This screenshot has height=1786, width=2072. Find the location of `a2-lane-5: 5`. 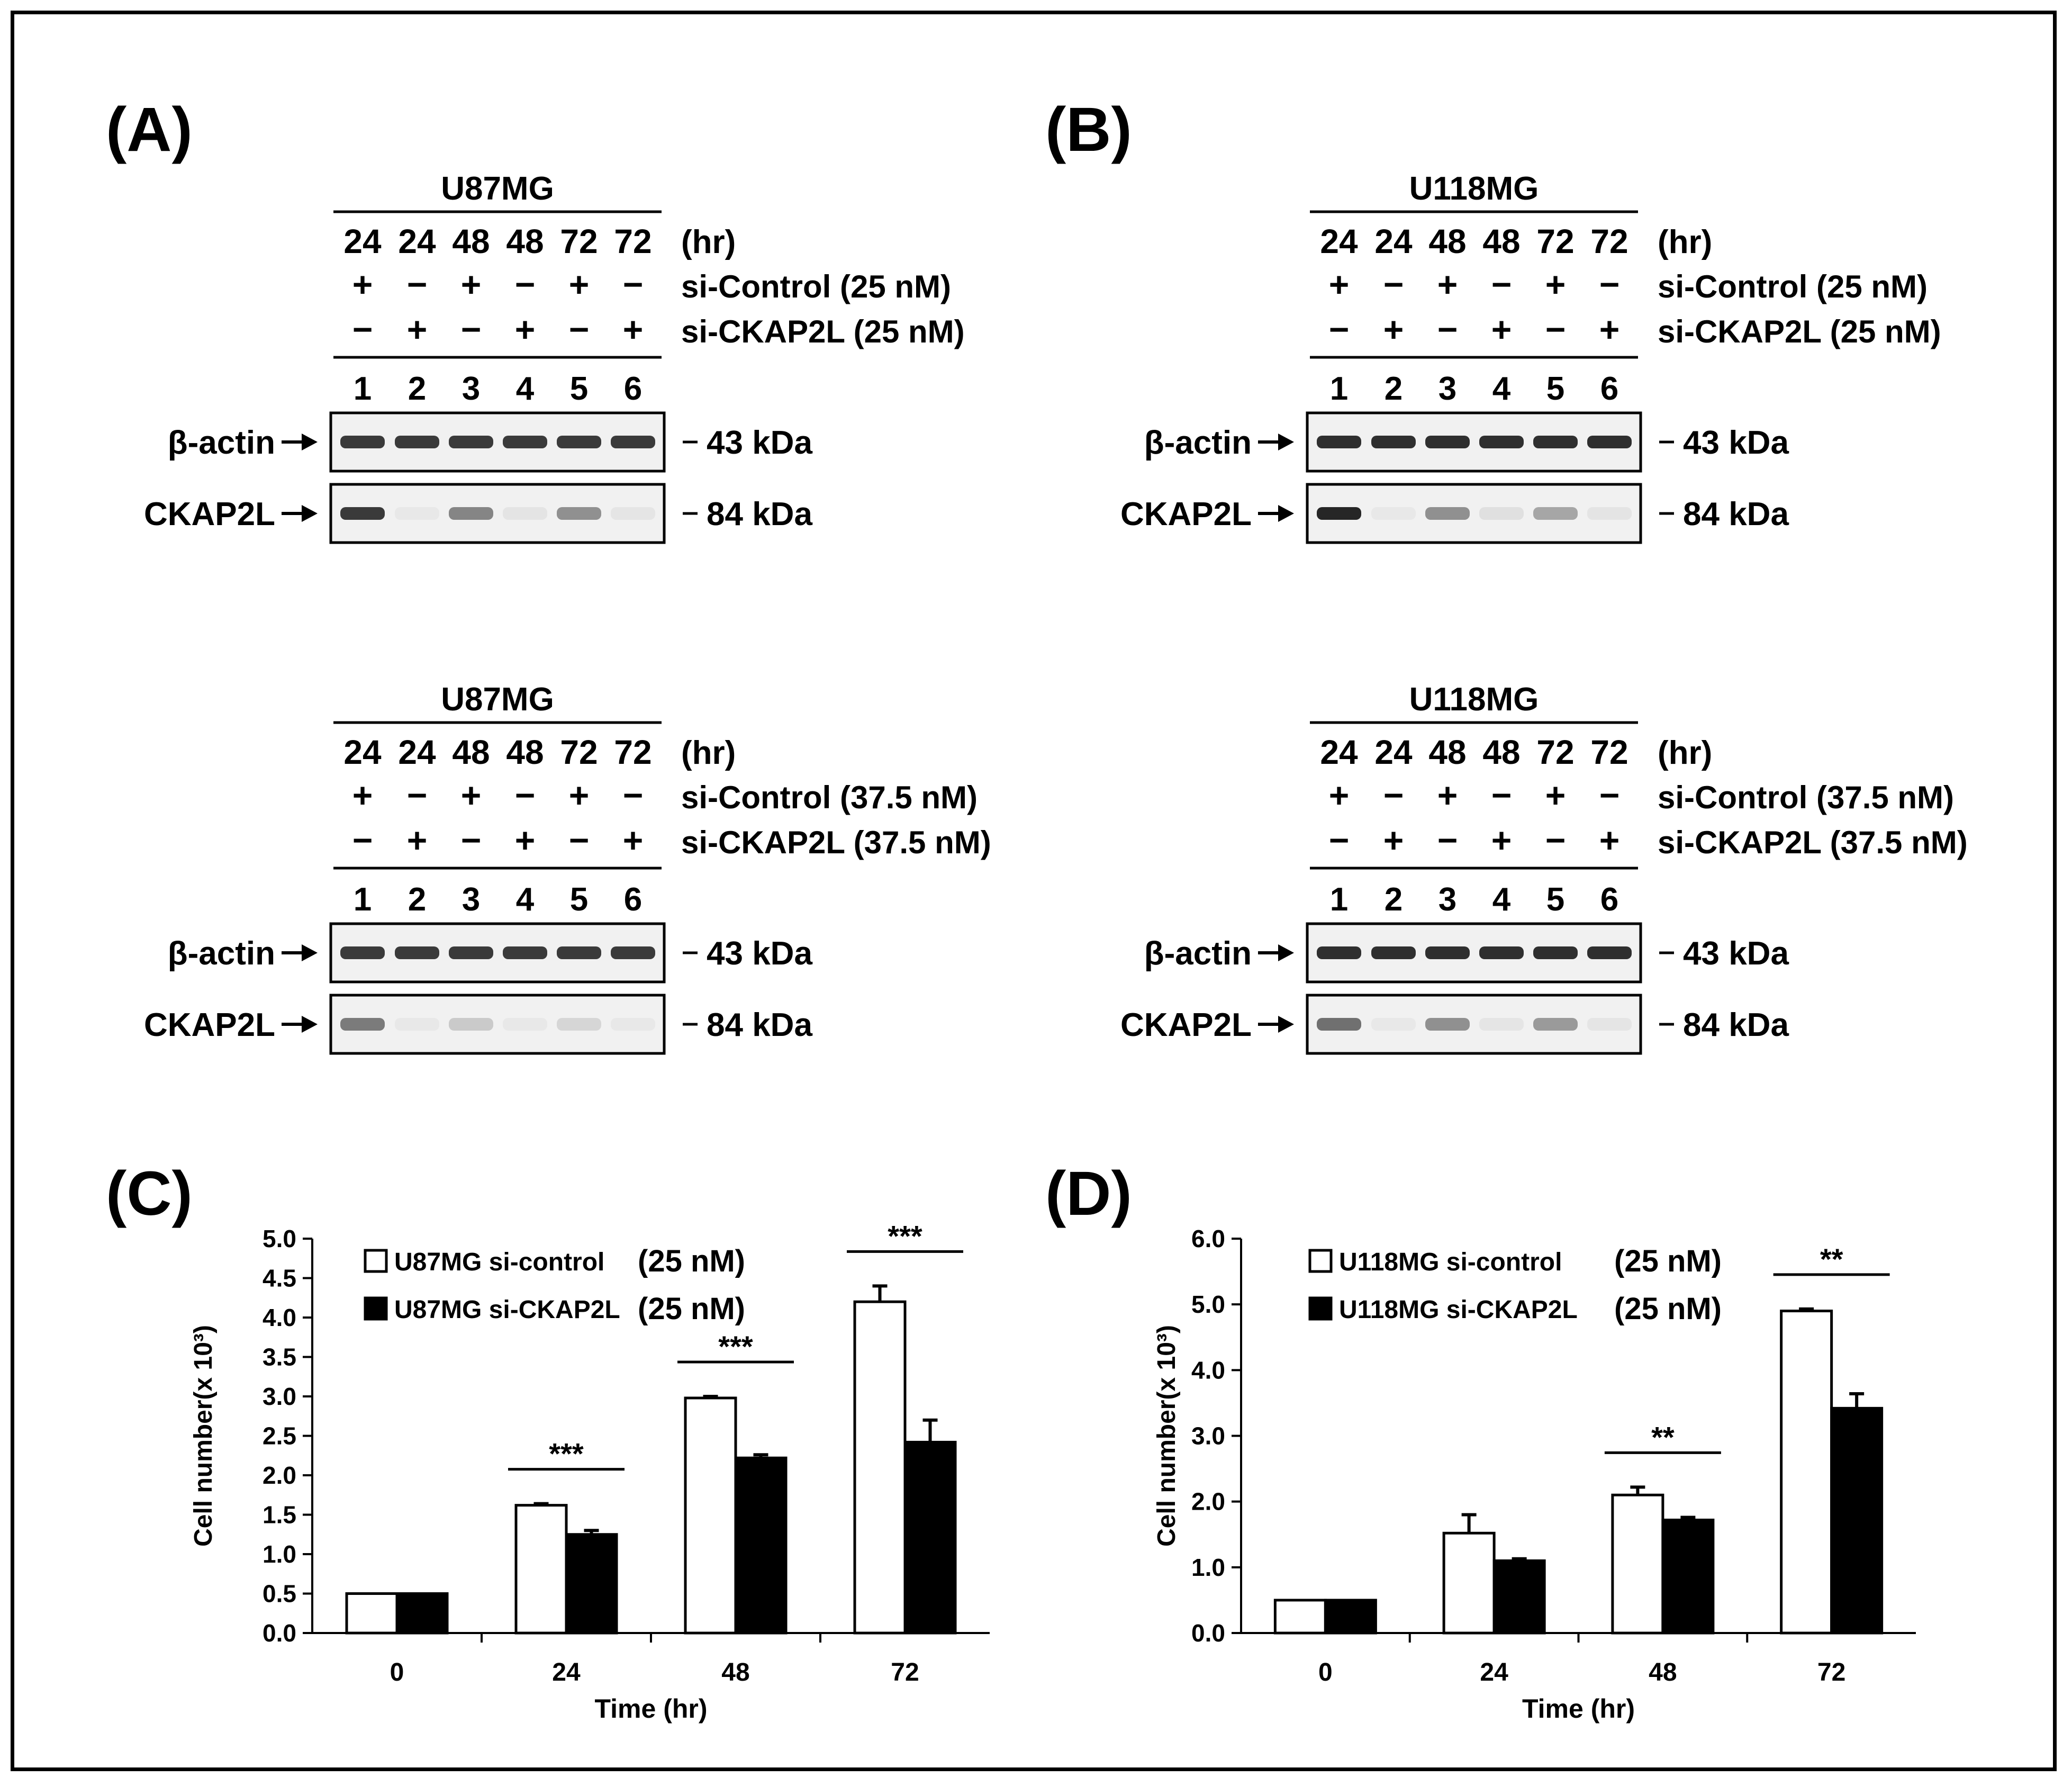

a2-lane-5: 5 is located at coordinates (579, 899).